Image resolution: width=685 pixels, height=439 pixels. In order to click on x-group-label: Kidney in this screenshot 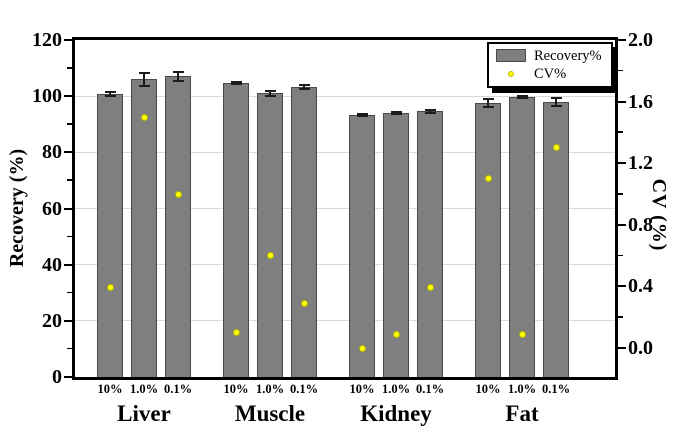, I will do `click(396, 413)`.